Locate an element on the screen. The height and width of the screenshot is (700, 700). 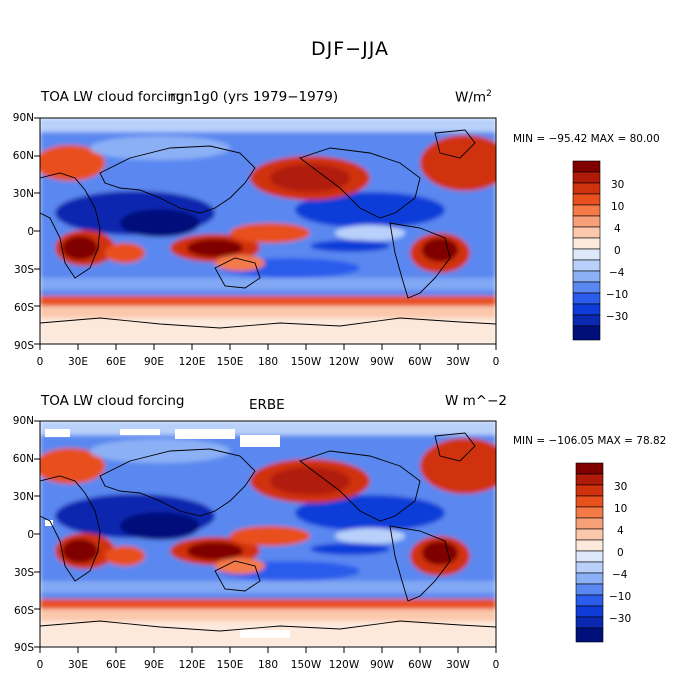
panel1-center-title: run1g0 (yrs 1979−1979) is located at coordinates (254, 97).